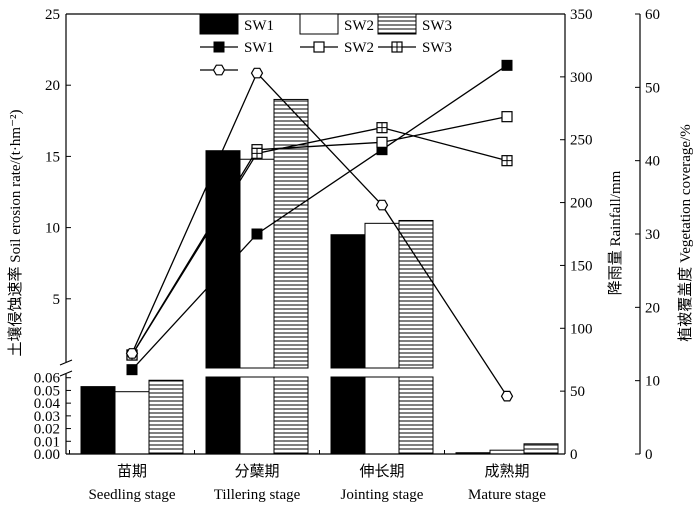 The width and height of the screenshot is (700, 507). What do you see at coordinates (685, 232) in the screenshot?
I see `coverage-axis-title: 植被覆盖度 Vegetation coverage/%` at bounding box center [685, 232].